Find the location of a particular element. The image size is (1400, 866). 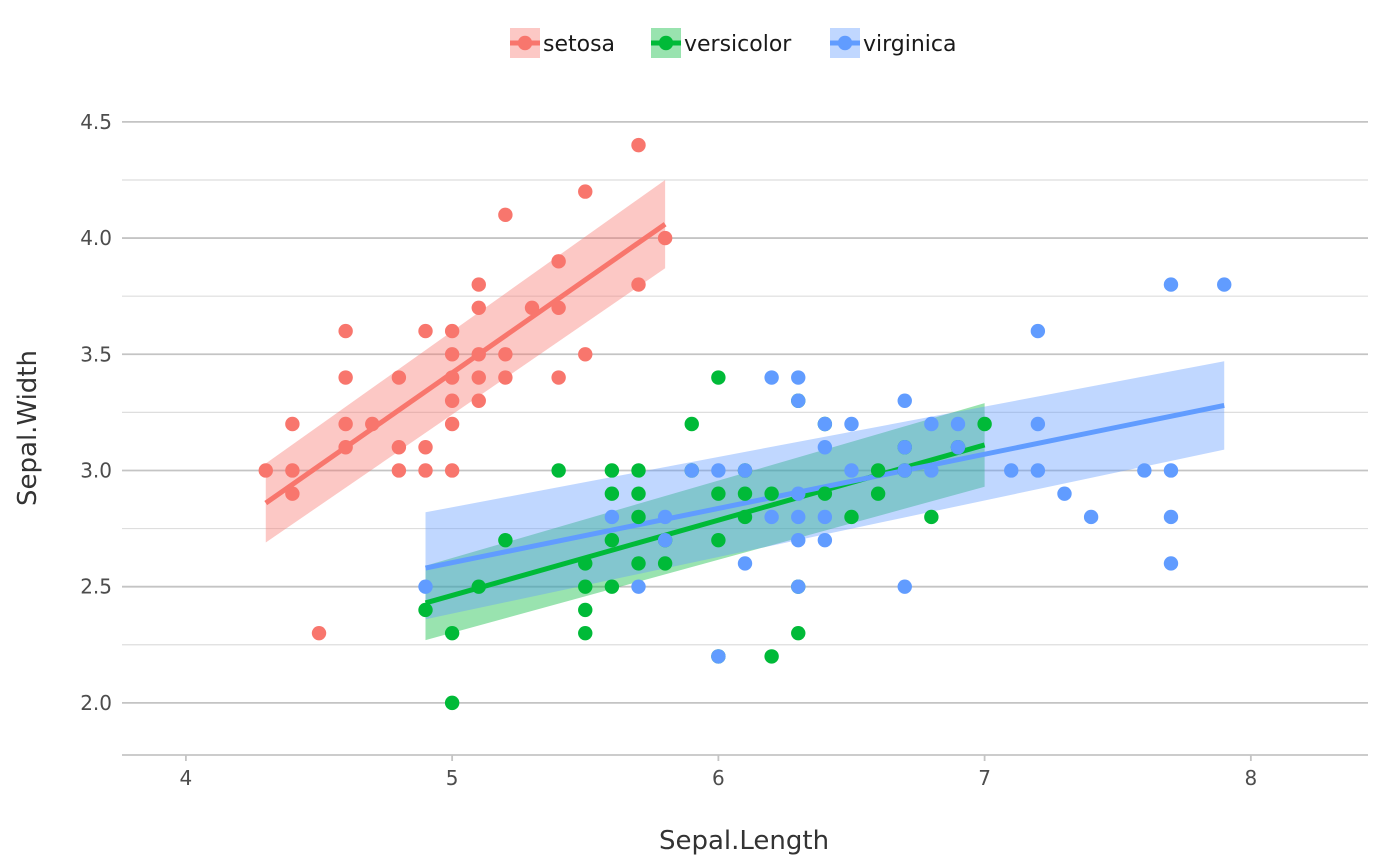

x-tick-label: 5 is located at coordinates (452, 778).